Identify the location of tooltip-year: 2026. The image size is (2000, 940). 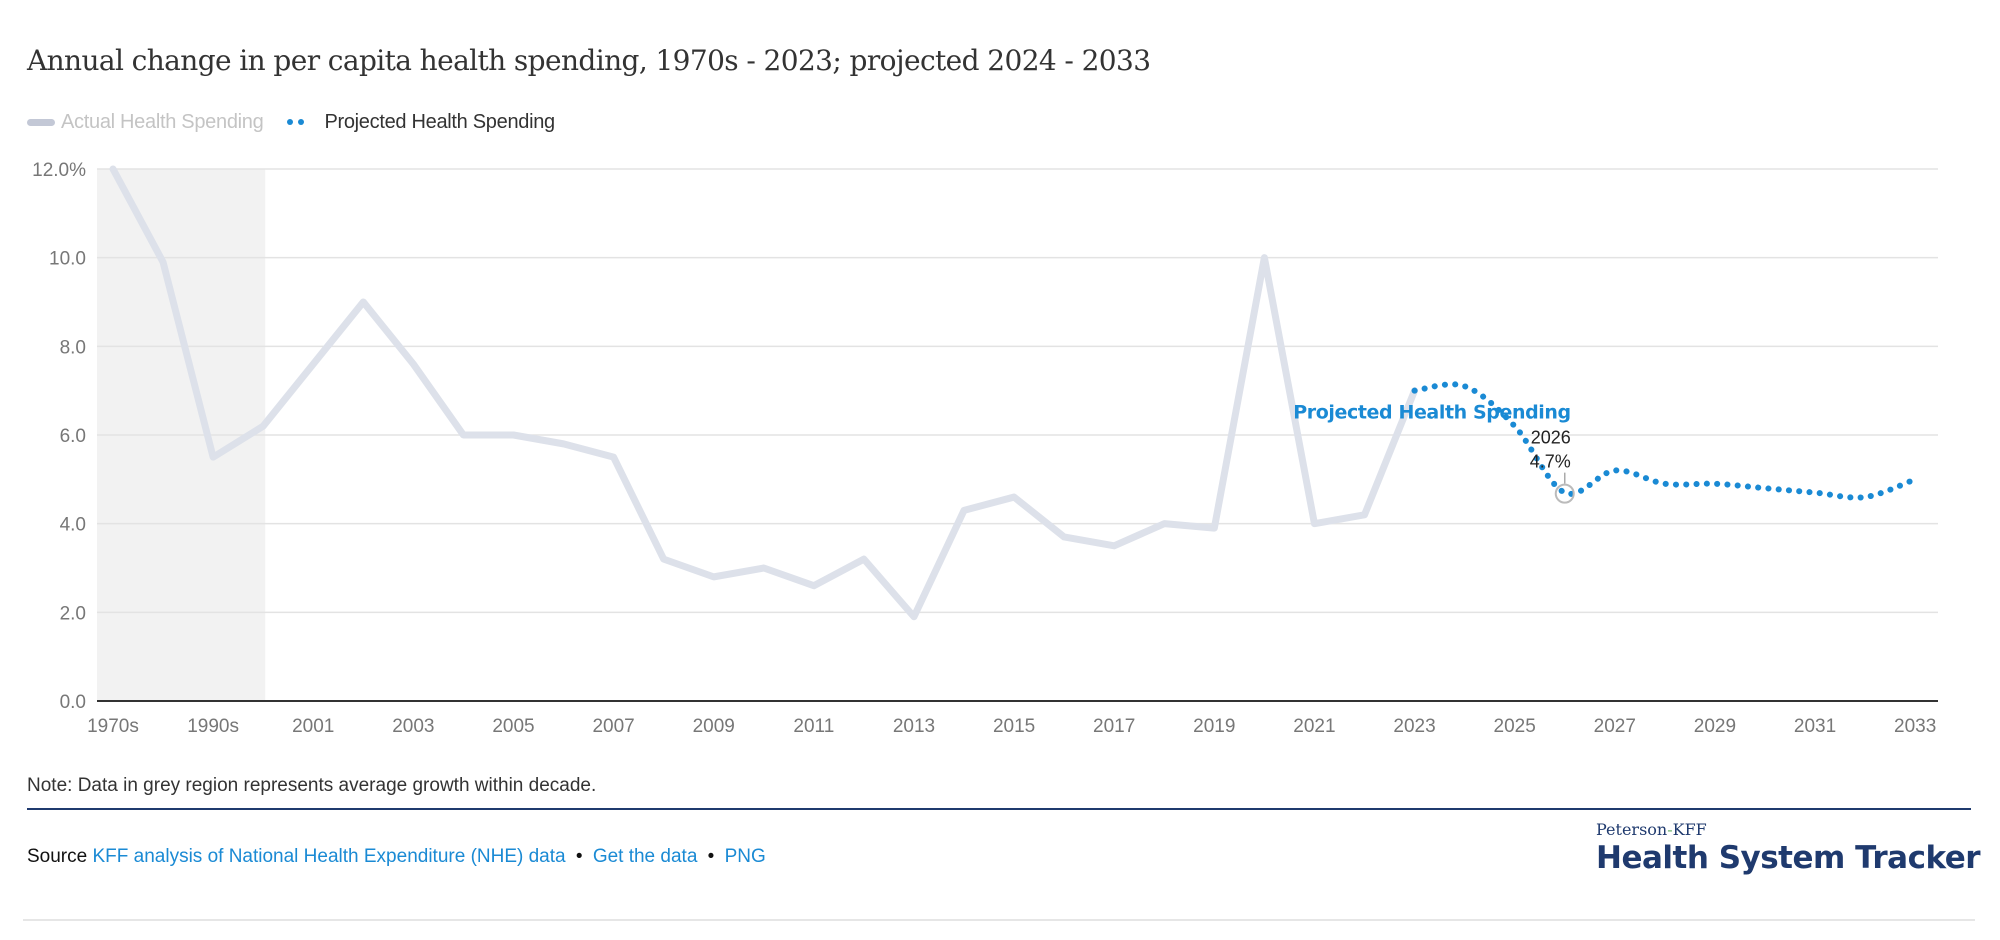
(1551, 438).